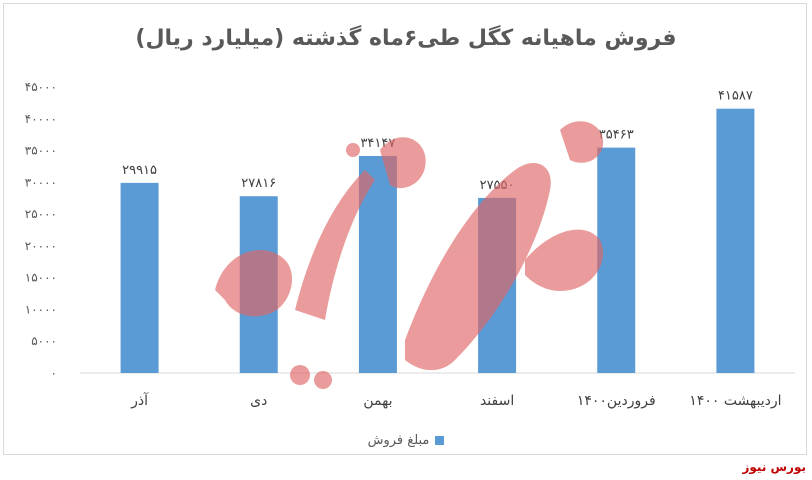  I want to click on y-tick-label: ۲۵۰۰۰, so click(41, 214).